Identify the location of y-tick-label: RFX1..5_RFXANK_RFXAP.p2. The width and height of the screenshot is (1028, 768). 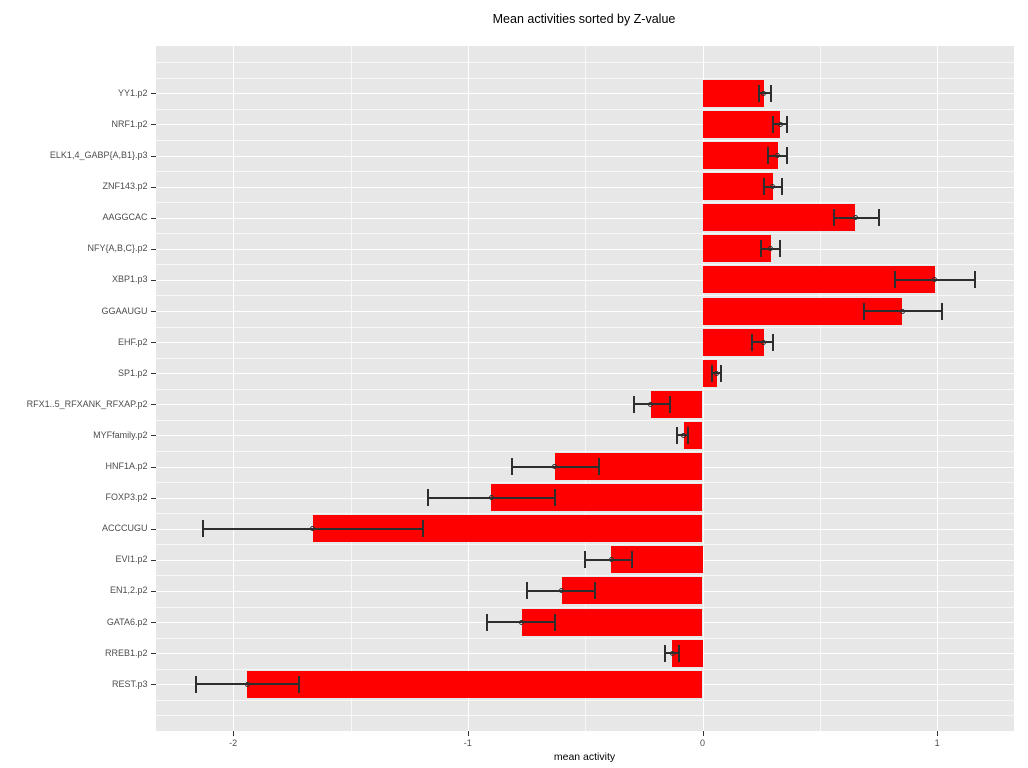
(87, 403).